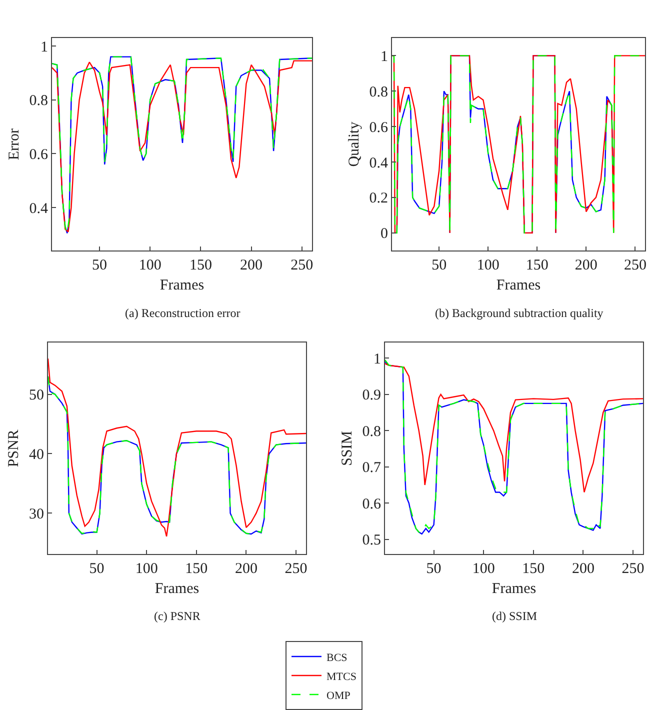 This screenshot has width=648, height=710. I want to click on y-tick-label: 30, so click(36, 514).